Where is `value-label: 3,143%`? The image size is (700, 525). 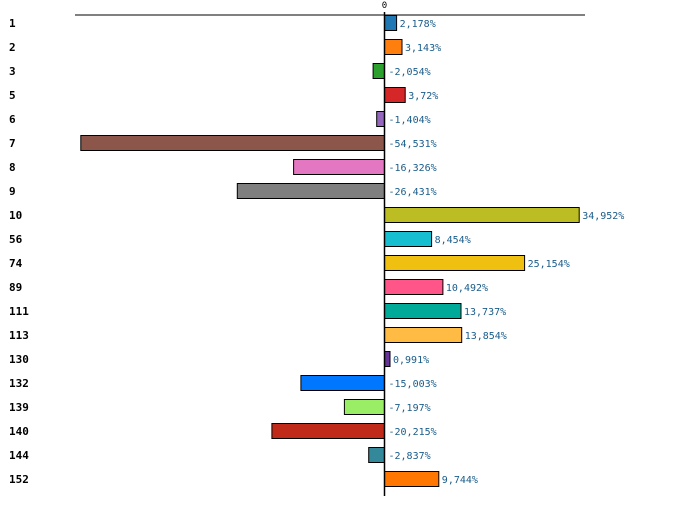
value-label: 3,143% is located at coordinates (423, 48).